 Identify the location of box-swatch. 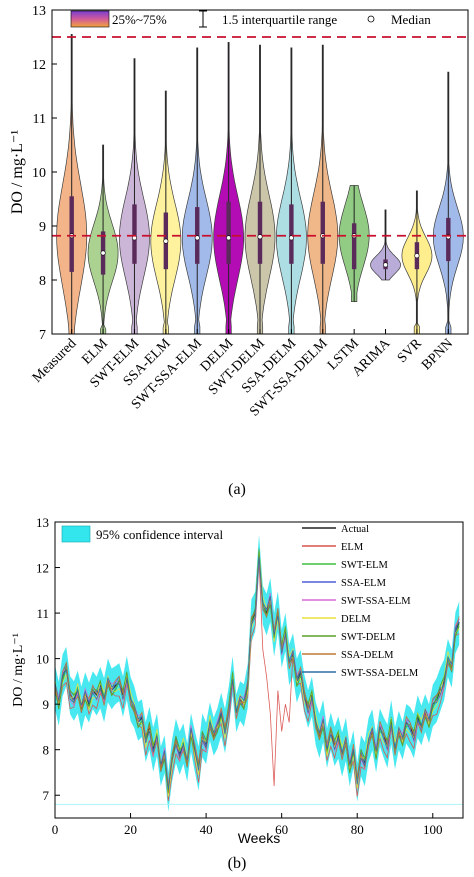
(90, 19).